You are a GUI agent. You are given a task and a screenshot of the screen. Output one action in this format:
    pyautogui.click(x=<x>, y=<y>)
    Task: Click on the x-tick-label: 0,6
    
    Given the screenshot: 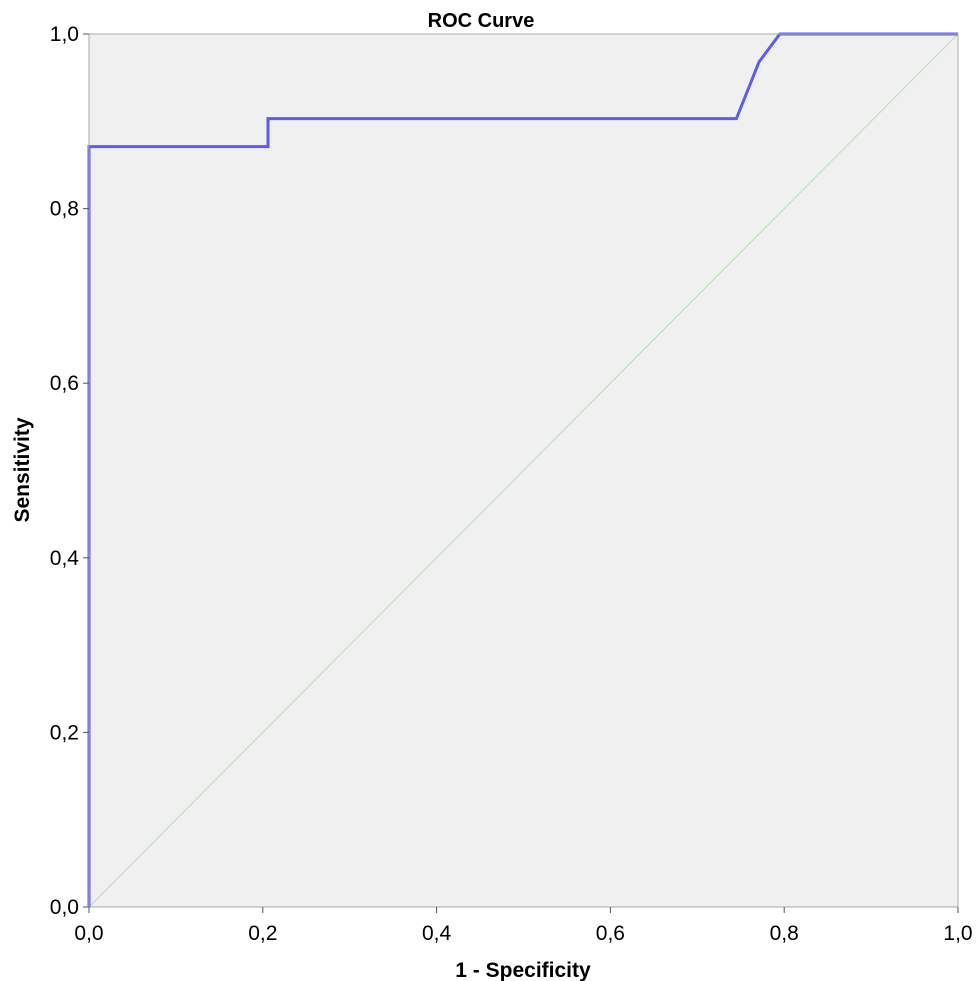 What is the action you would take?
    pyautogui.click(x=610, y=933)
    